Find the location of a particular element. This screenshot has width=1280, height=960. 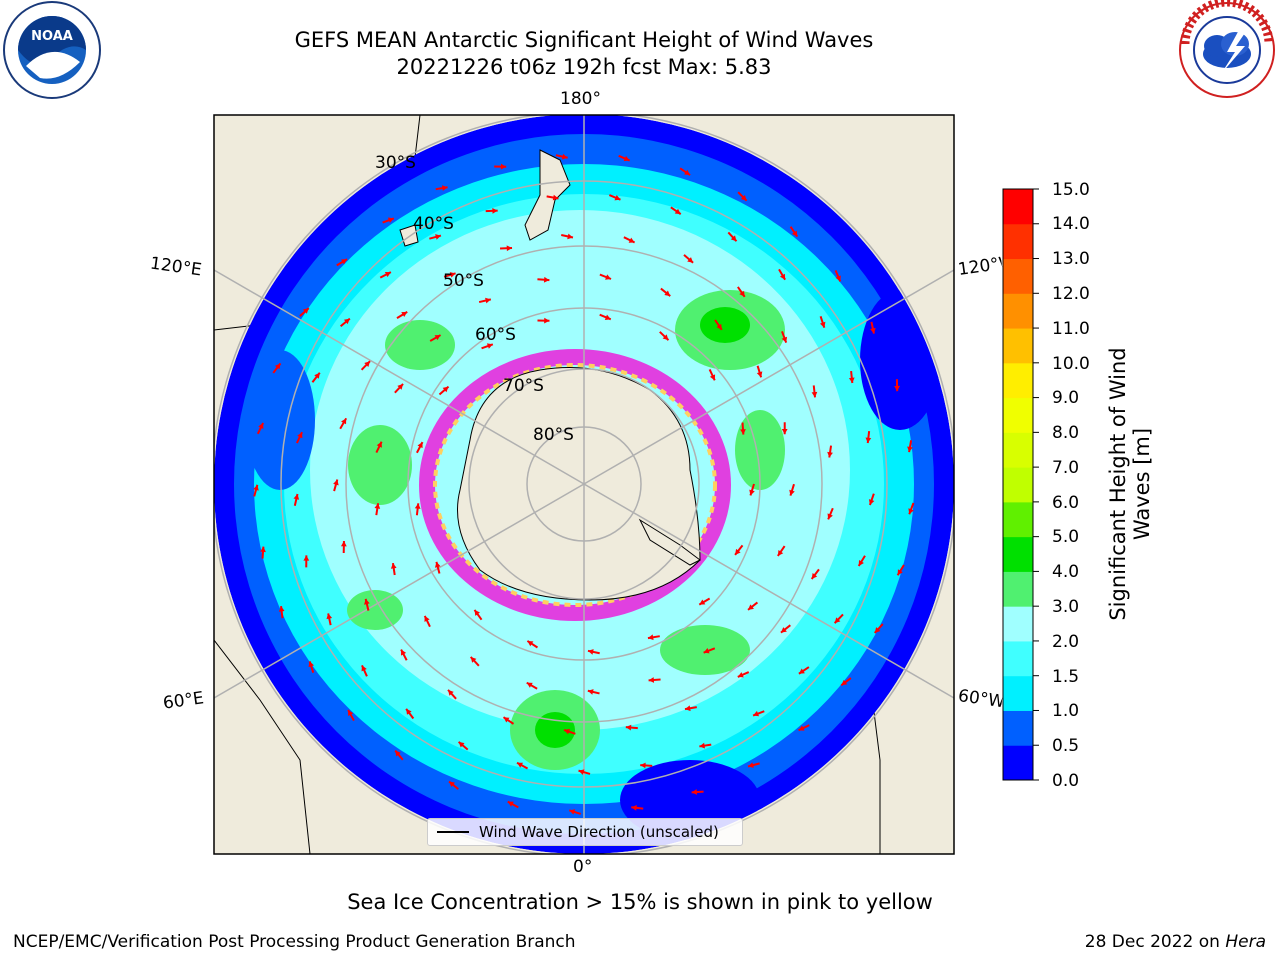

colorbar-tick-label: 5.0 is located at coordinates (1066, 537).